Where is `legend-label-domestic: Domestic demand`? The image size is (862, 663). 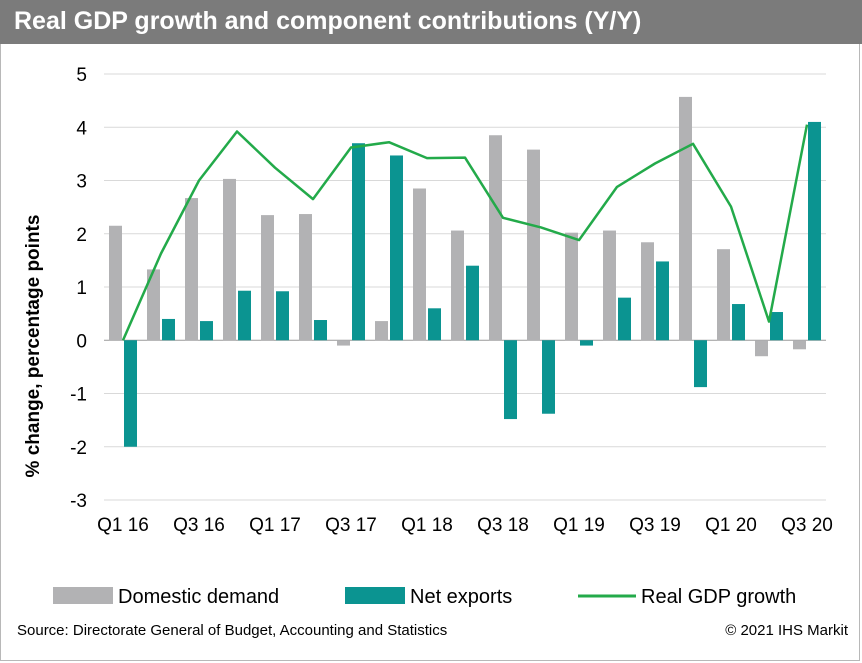
legend-label-domestic: Domestic demand is located at coordinates (198, 597).